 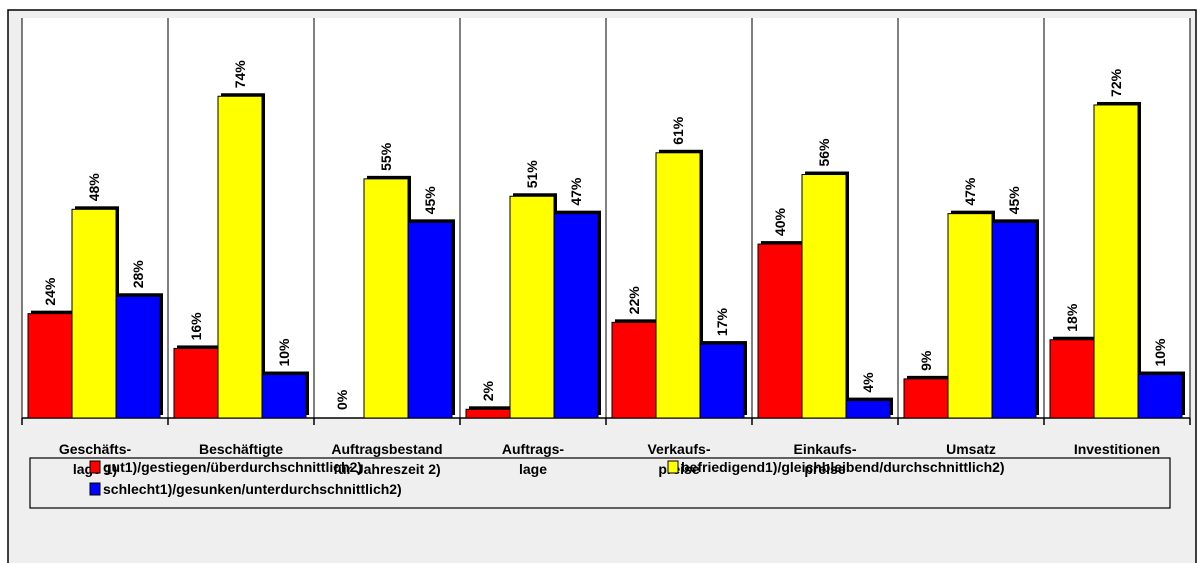 What do you see at coordinates (1072, 317) in the screenshot?
I see `value-label: 18%` at bounding box center [1072, 317].